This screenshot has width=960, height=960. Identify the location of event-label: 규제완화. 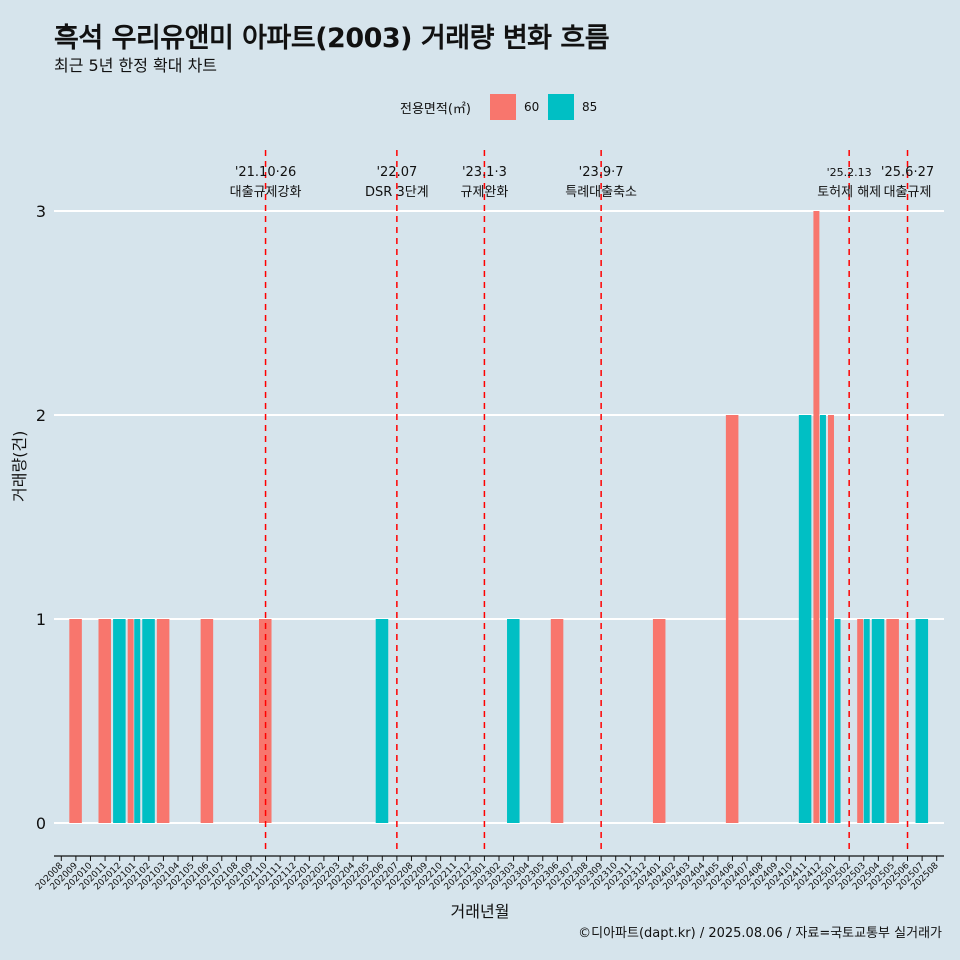
(484, 192).